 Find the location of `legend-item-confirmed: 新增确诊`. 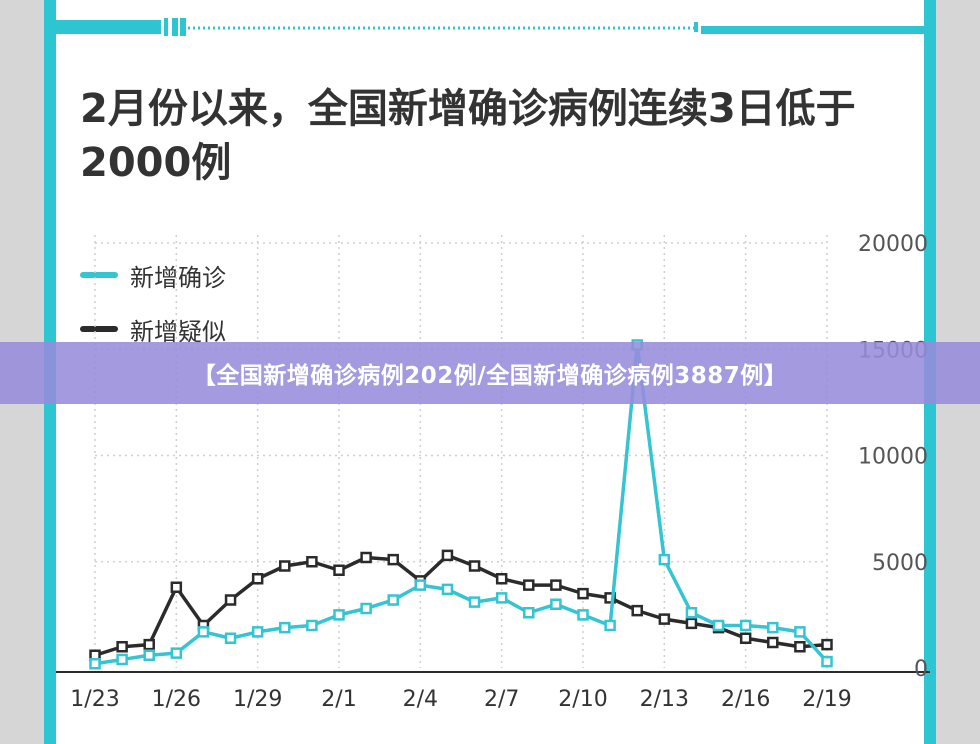

legend-item-confirmed: 新增确诊 is located at coordinates (153, 275).